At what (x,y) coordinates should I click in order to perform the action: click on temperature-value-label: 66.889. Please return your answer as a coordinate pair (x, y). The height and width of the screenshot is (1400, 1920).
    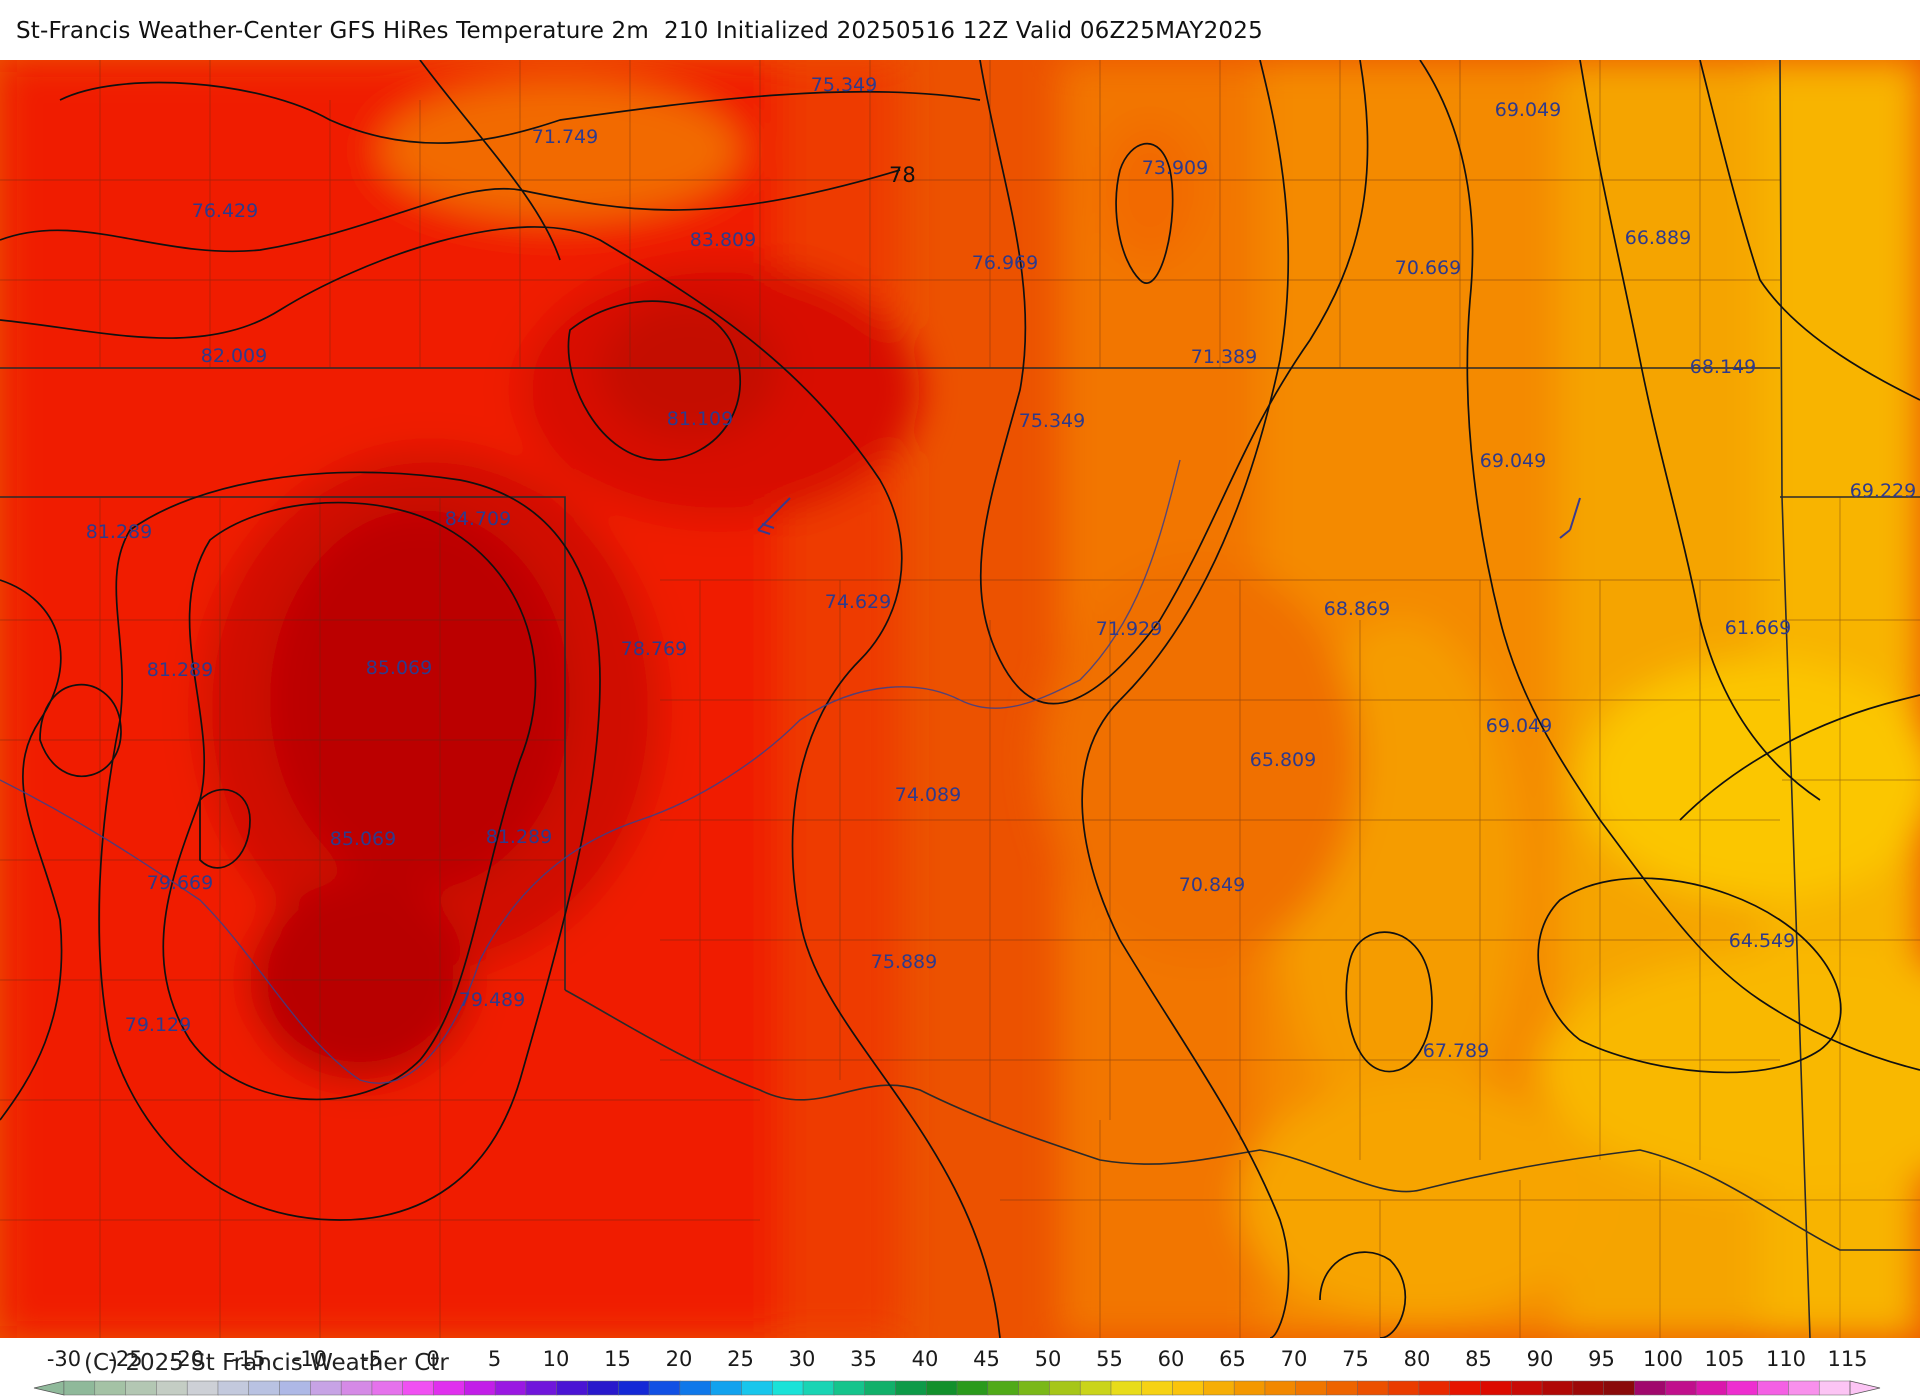
    Looking at the image, I should click on (1658, 238).